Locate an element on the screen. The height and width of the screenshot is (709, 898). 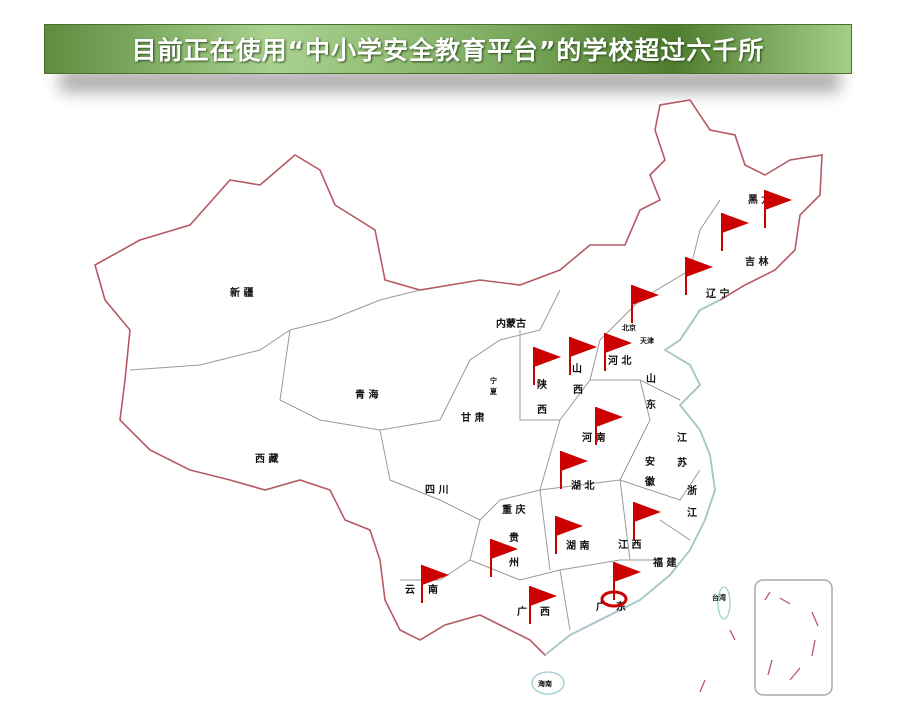
province-label: 湖 北 is located at coordinates (582, 485).